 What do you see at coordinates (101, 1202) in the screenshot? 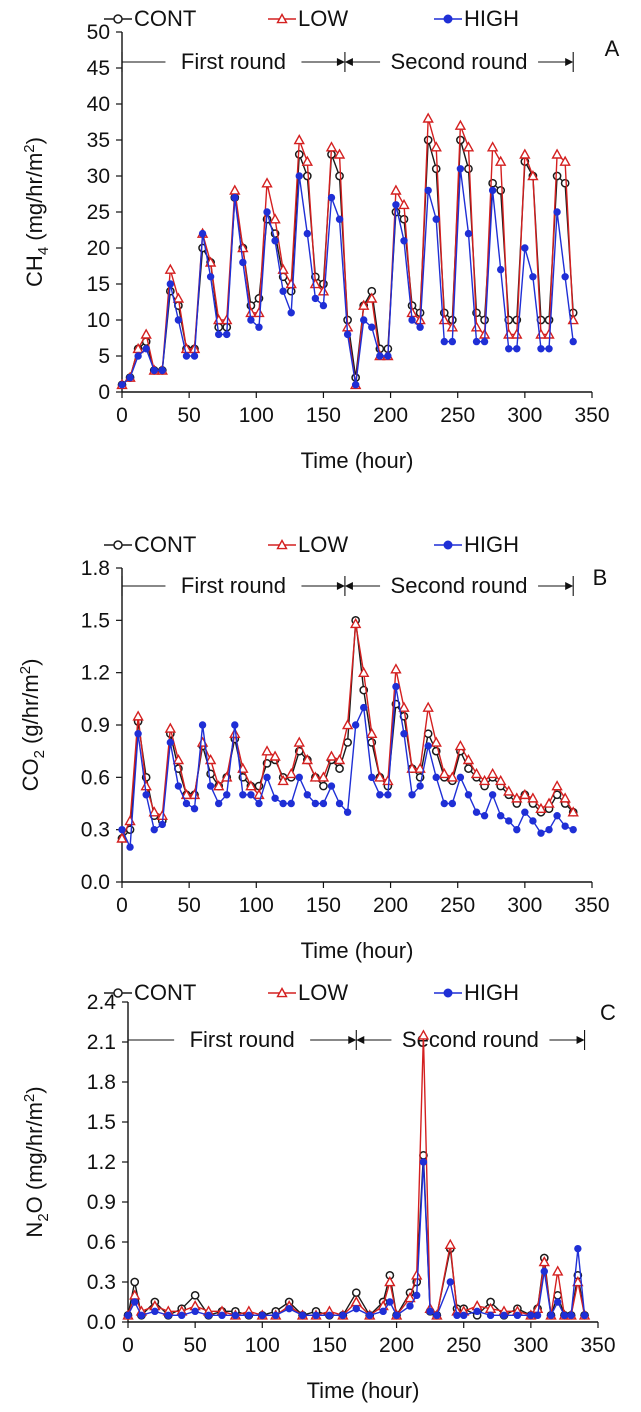
I see `y-tick-label: 0.9` at bounding box center [101, 1202].